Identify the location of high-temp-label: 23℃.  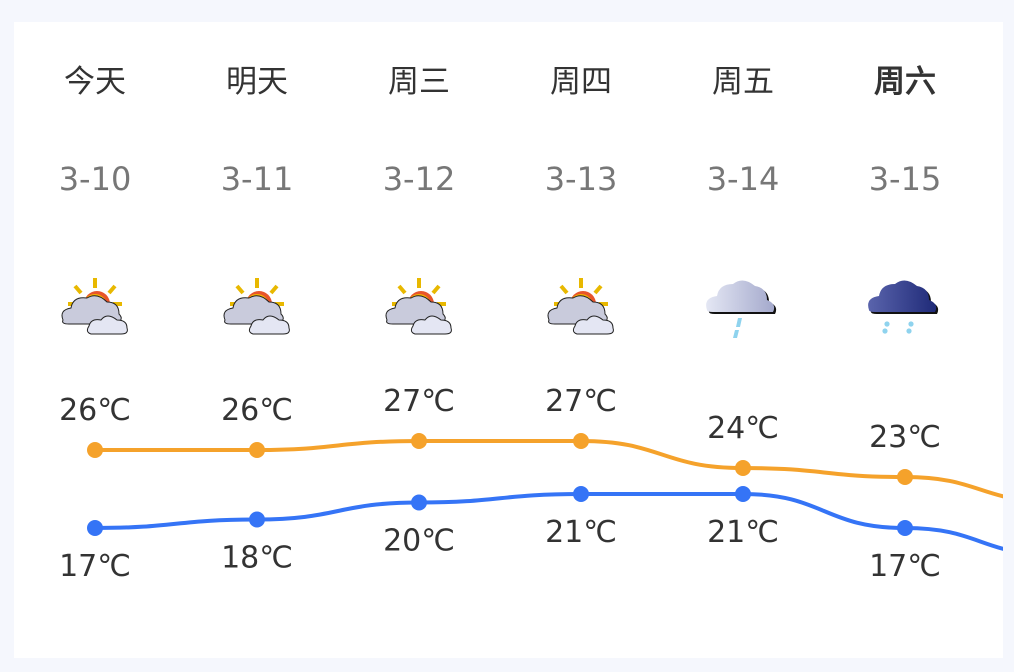
(905, 437).